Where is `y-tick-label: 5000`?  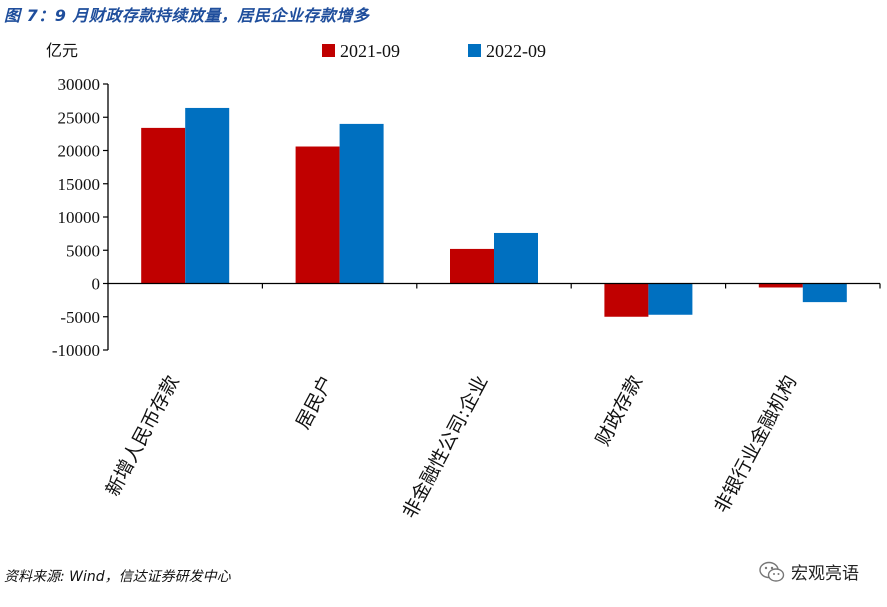
y-tick-label: 5000 is located at coordinates (83, 250).